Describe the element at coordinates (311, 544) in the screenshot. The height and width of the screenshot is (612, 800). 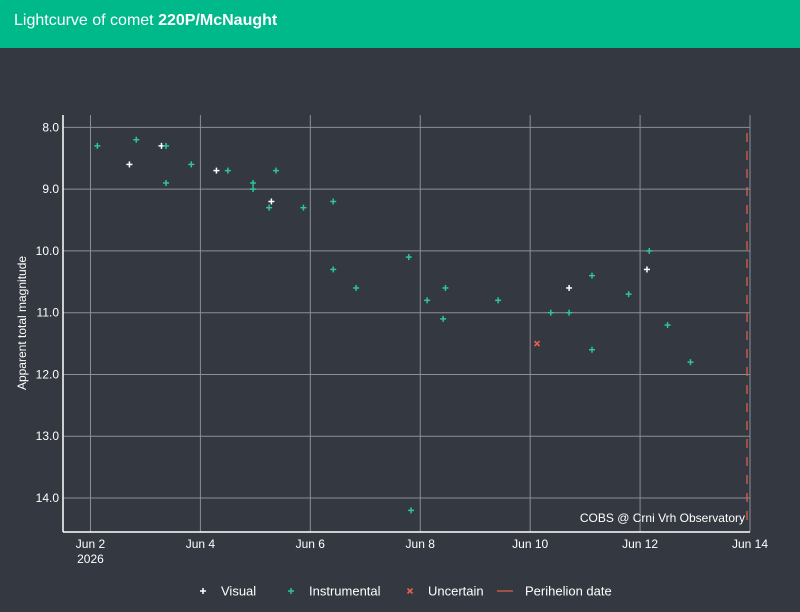
I see `x-tick-label: Jun 6` at that location.